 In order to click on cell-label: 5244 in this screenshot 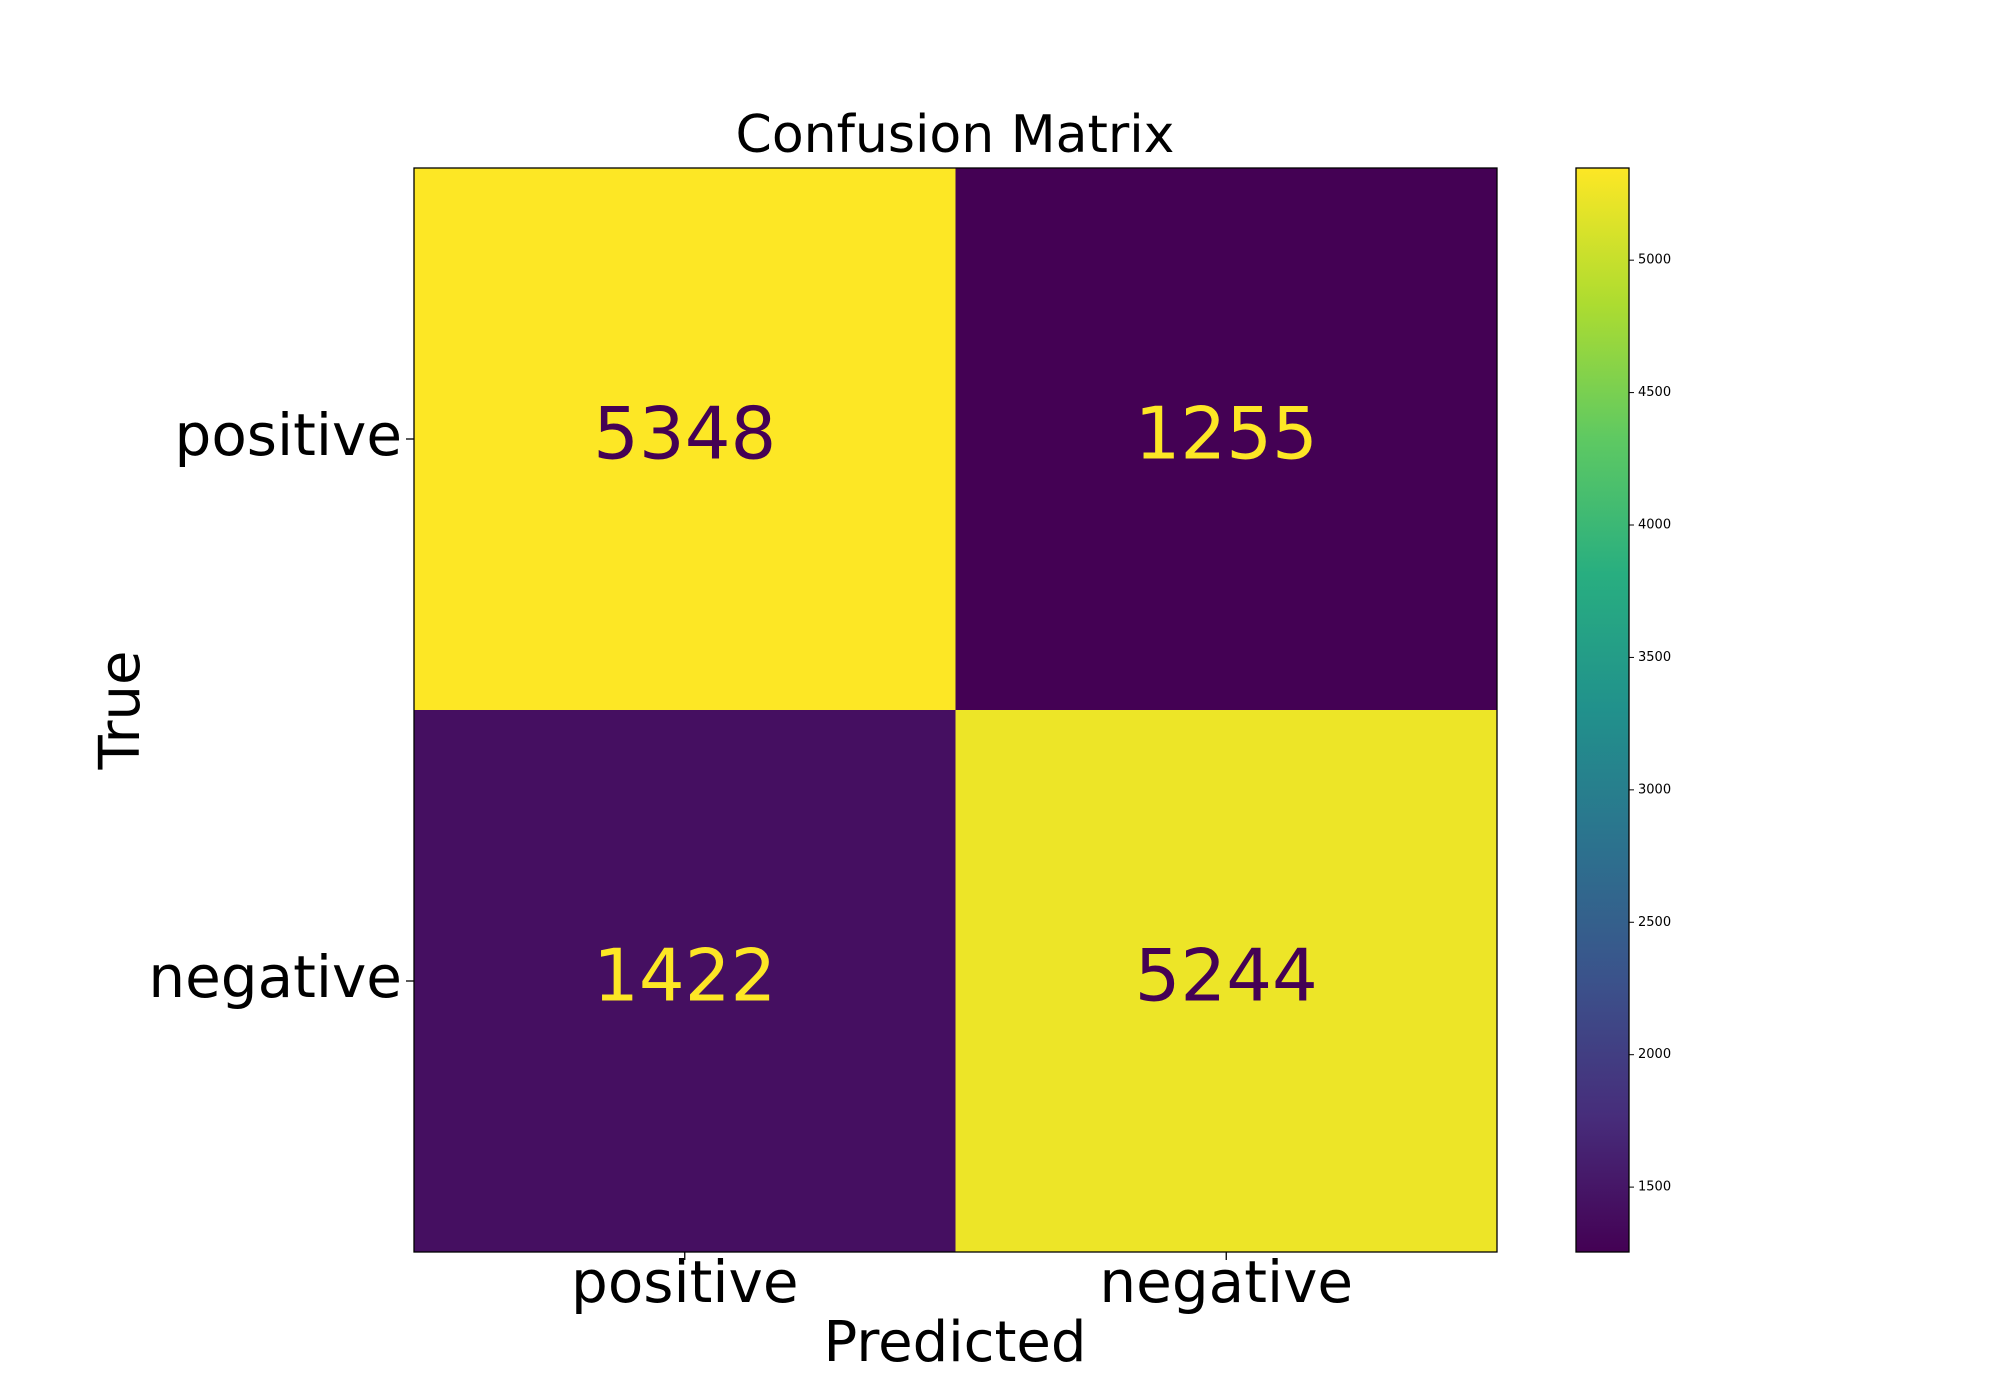, I will do `click(1226, 976)`.